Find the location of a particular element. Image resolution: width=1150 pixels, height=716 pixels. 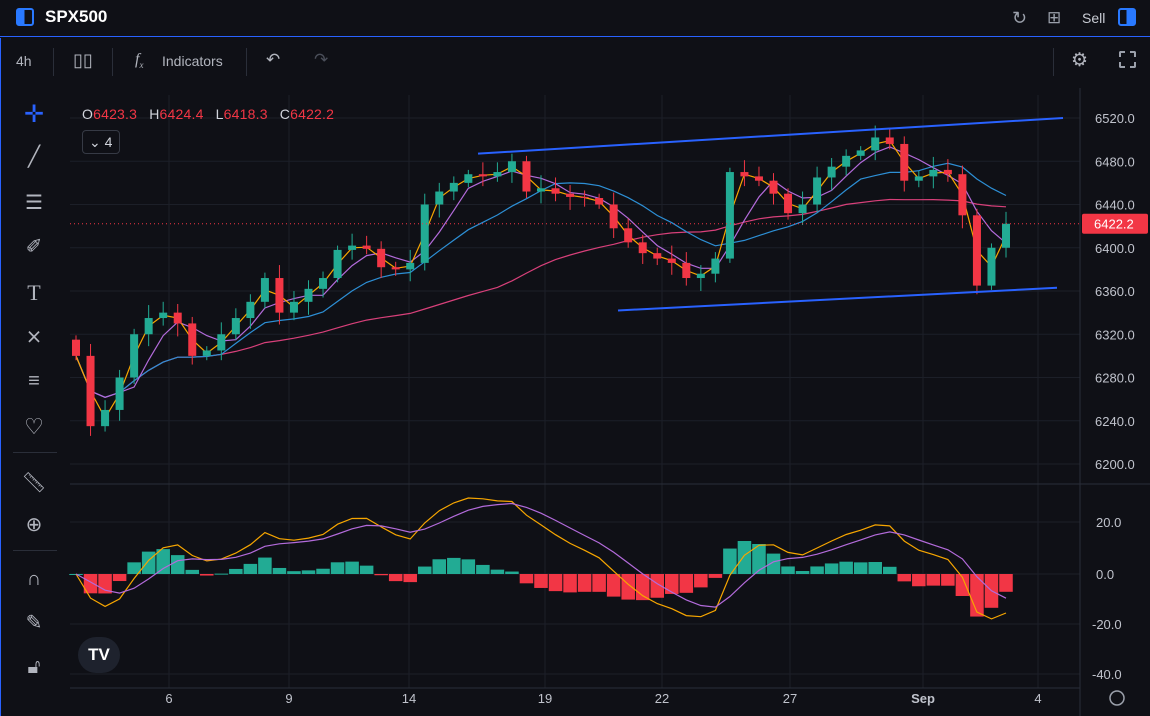

crosshair-icon: ✛ is located at coordinates (34, 114).